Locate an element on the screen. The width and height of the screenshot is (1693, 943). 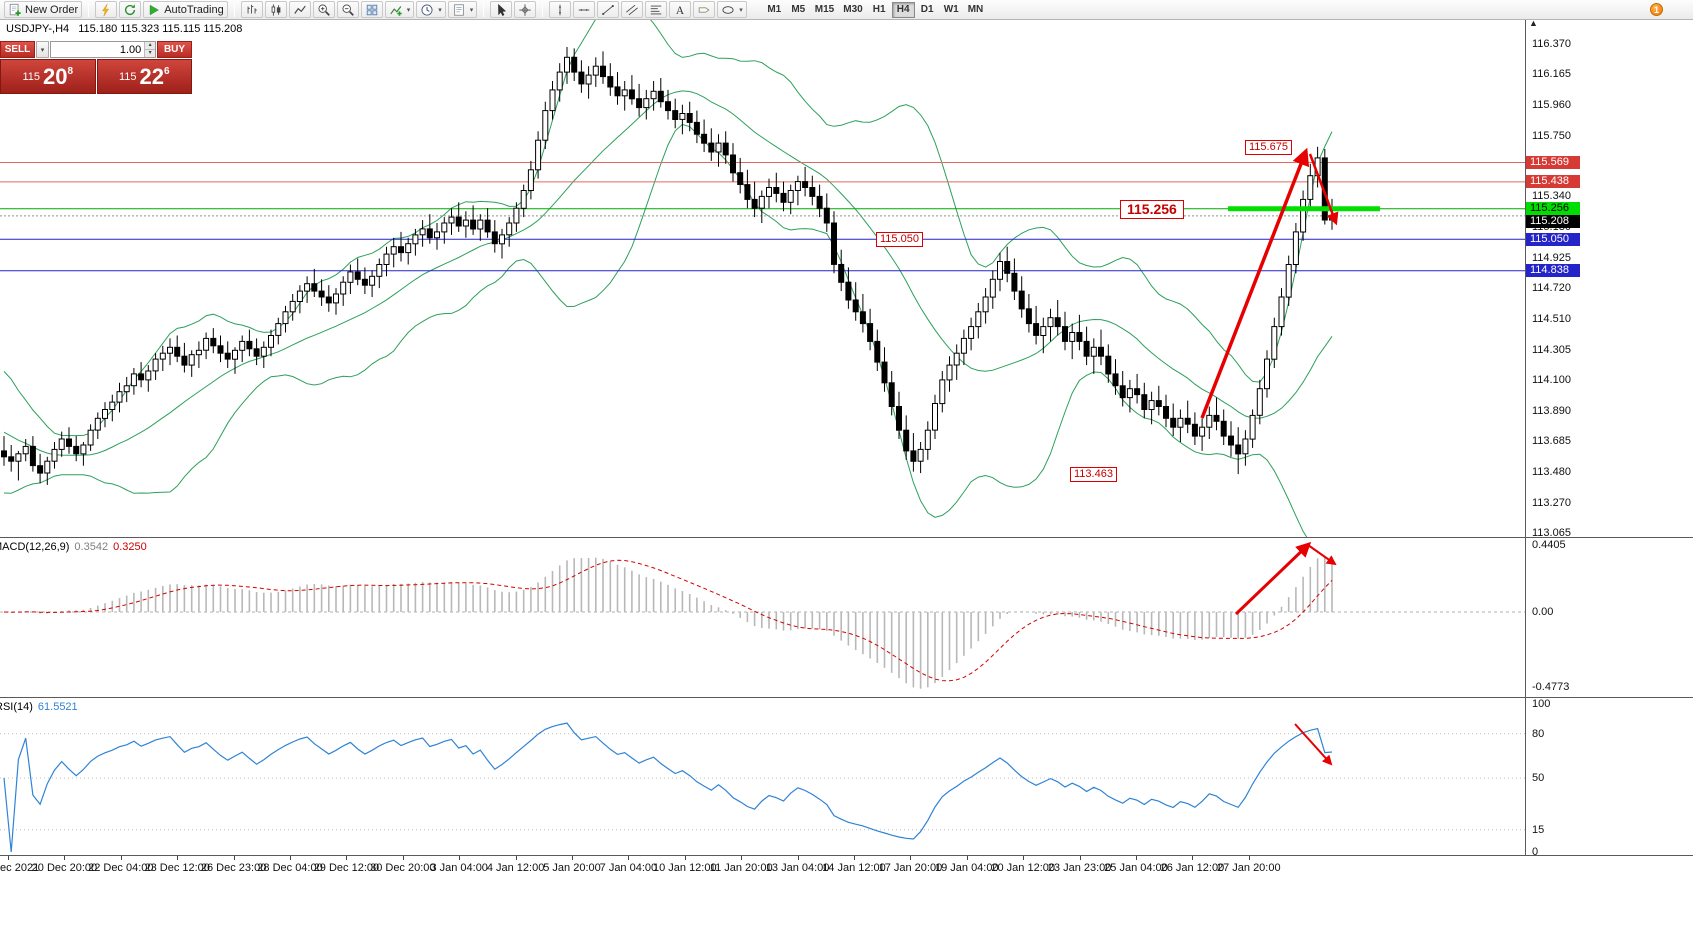
periods-button: ▾ is located at coordinates (431, 9).